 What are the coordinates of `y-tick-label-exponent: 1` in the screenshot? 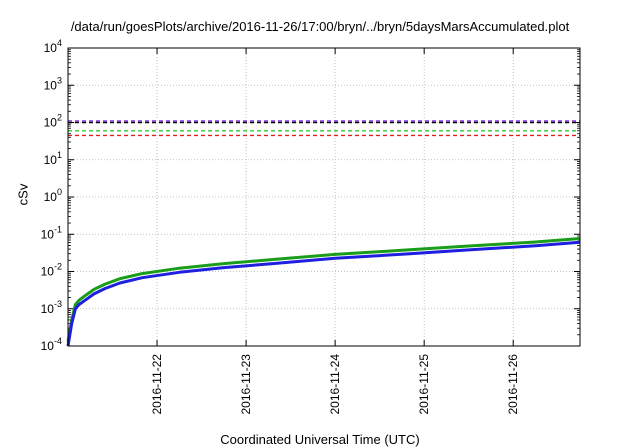 It's located at (59, 155).